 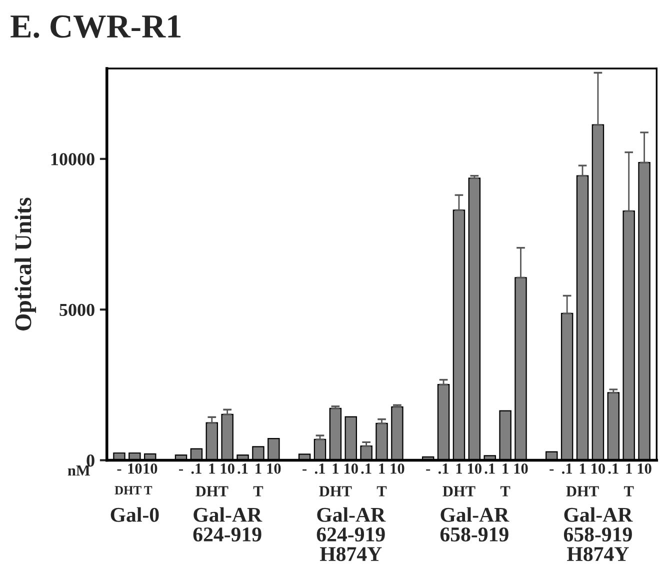 I want to click on text: Gal-AR 658-919, so click(x=475, y=524).